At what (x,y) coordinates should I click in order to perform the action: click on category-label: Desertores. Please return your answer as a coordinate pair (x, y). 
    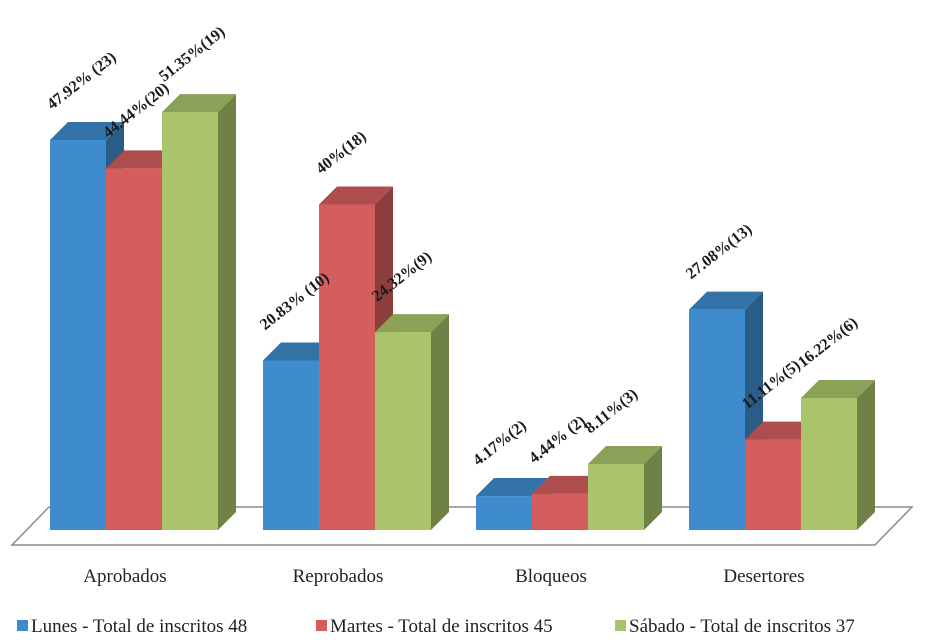
    Looking at the image, I should click on (763, 576).